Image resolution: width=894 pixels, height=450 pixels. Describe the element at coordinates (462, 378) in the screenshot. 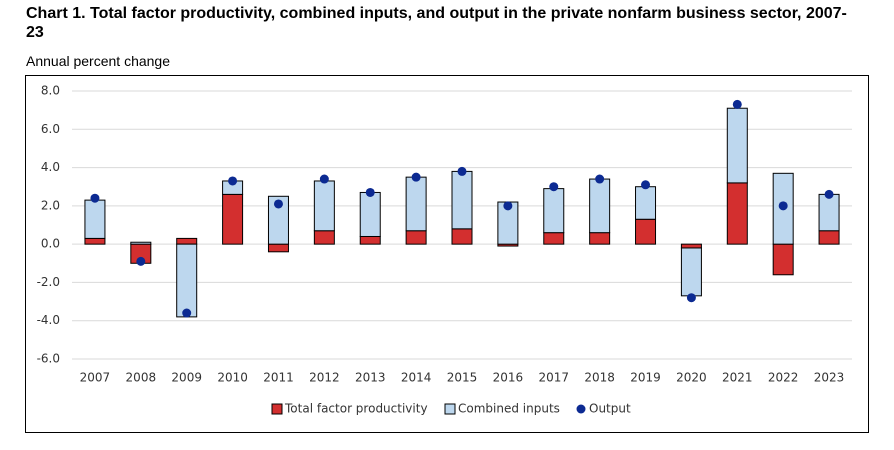

I see `x-tick-label: 2015` at that location.